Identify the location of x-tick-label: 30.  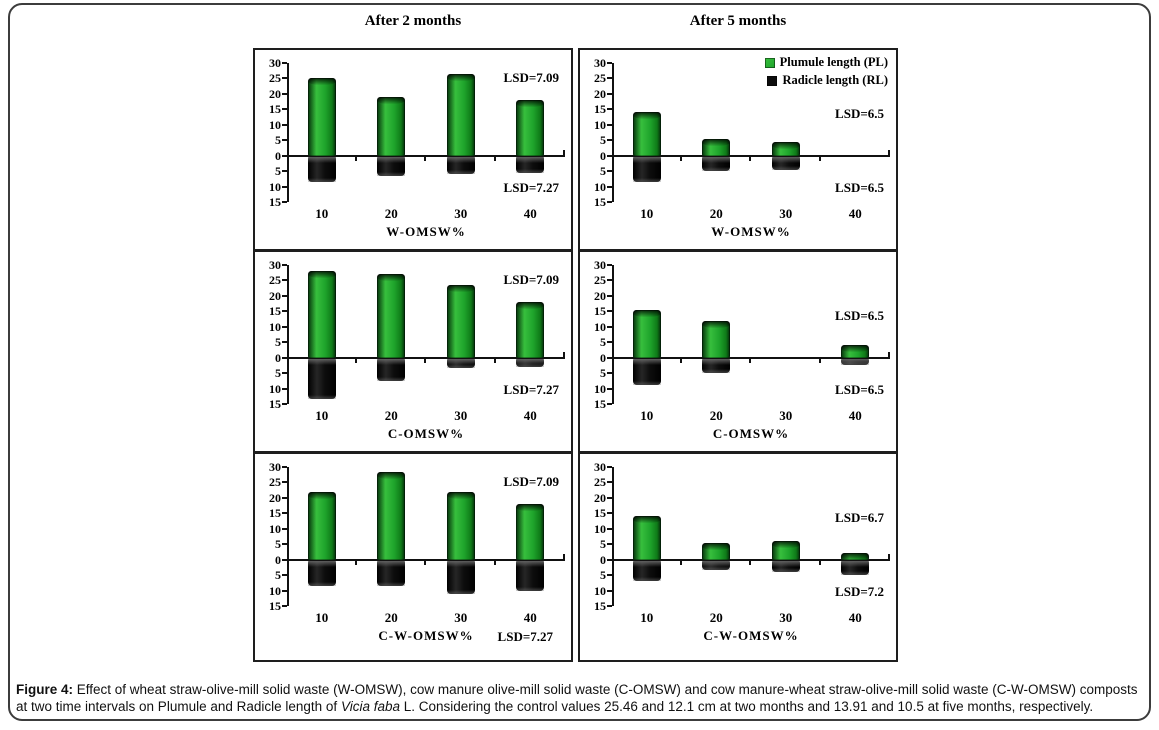
(786, 415).